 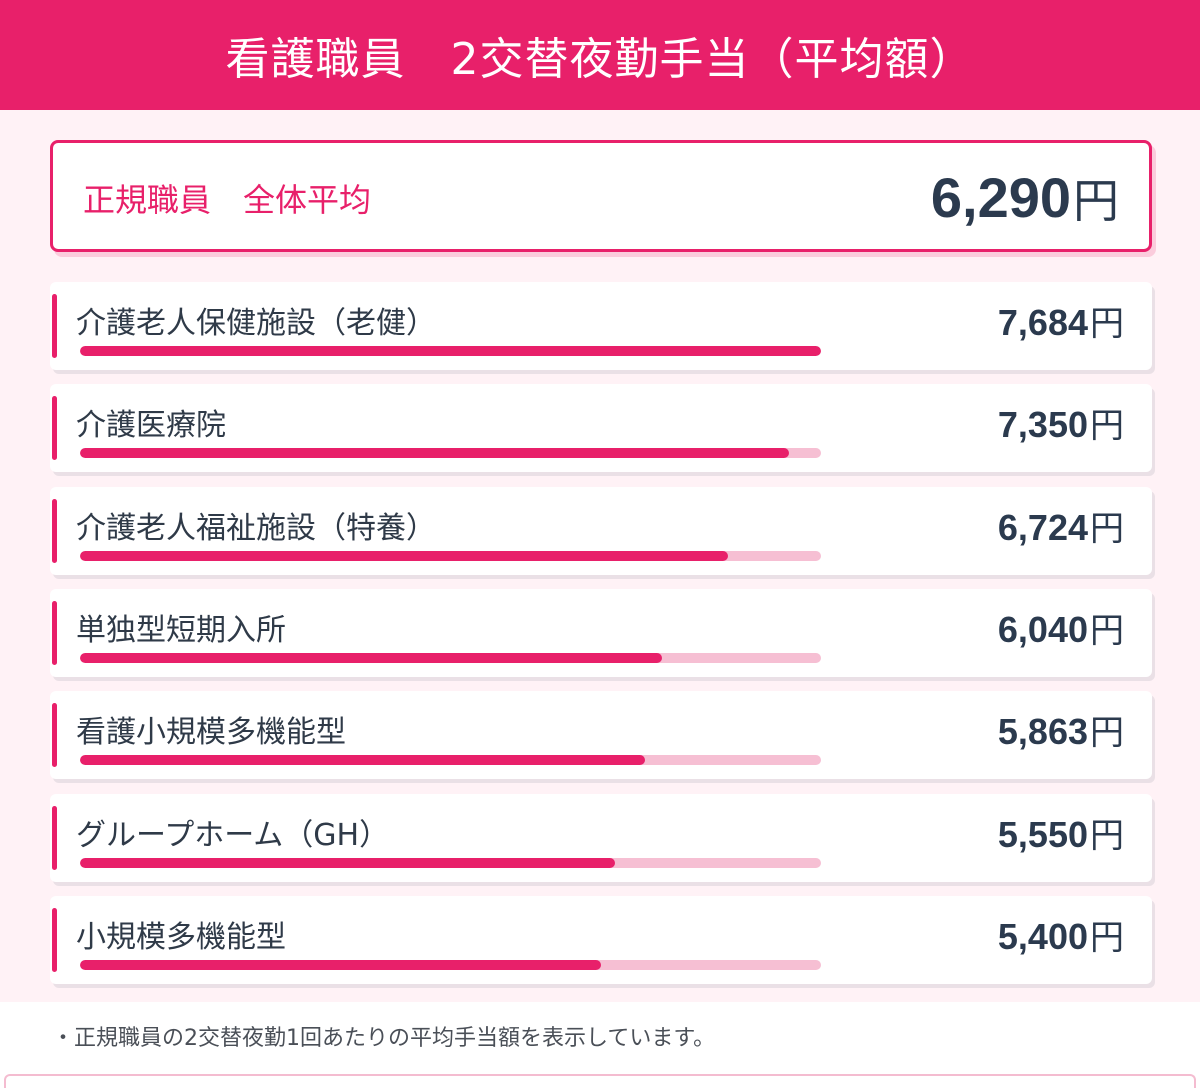 What do you see at coordinates (1042, 731) in the screenshot?
I see `bar-value-number: 5,863` at bounding box center [1042, 731].